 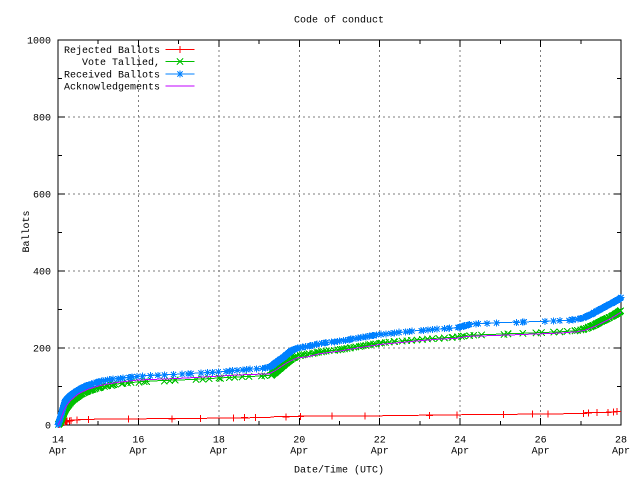 What do you see at coordinates (39, 42) in the screenshot?
I see `svg-text: 1000` at bounding box center [39, 42].